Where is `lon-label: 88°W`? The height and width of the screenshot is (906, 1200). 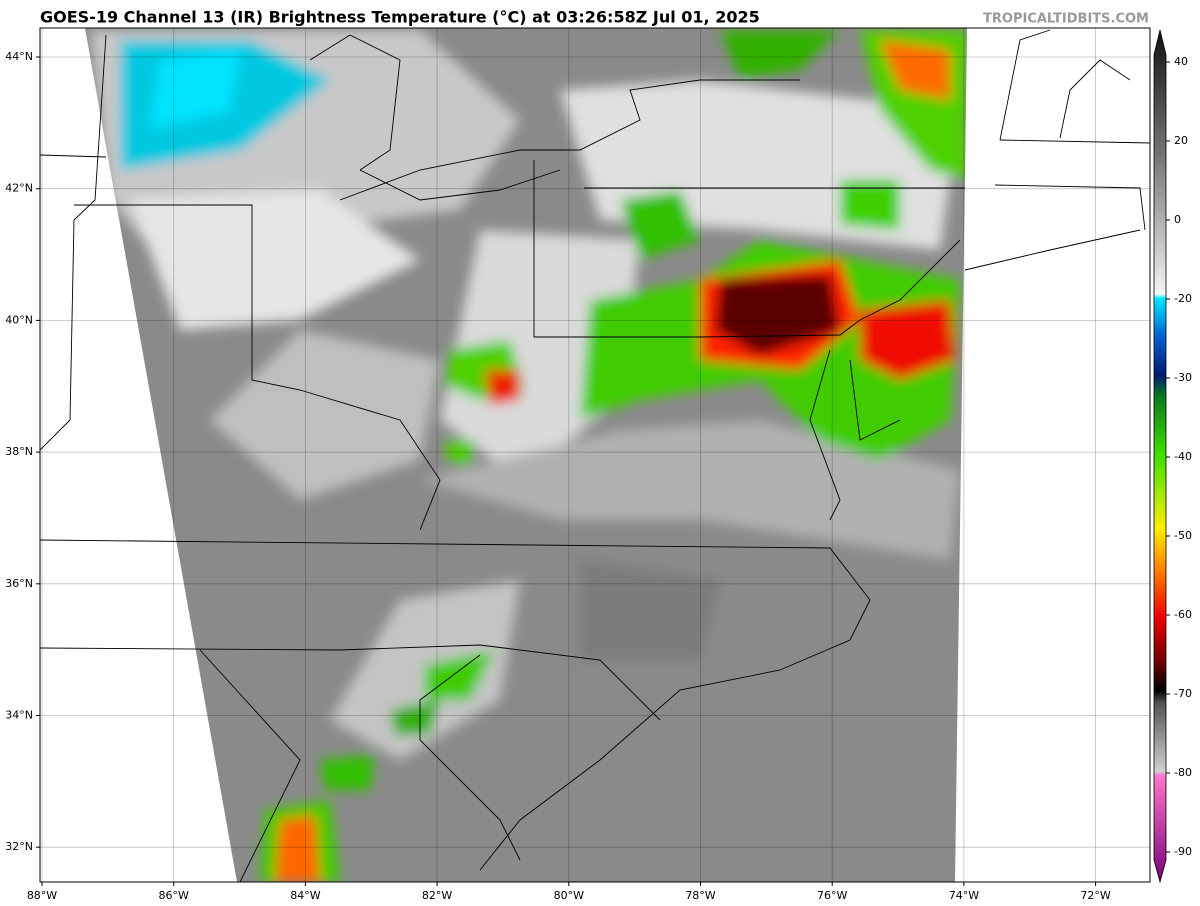
lon-label: 88°W is located at coordinates (42, 895).